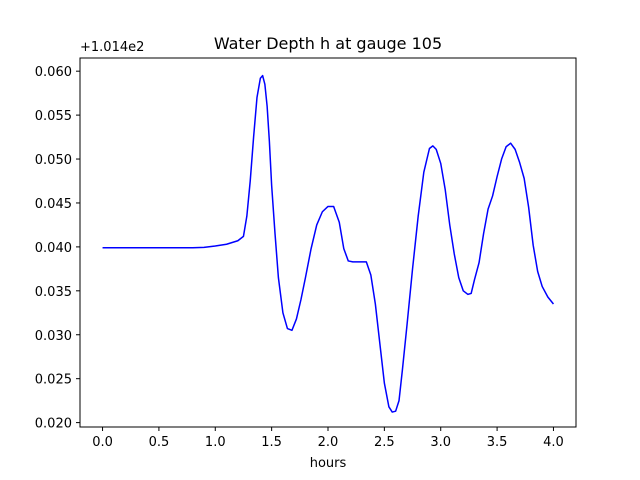 The width and height of the screenshot is (640, 480). Describe the element at coordinates (328, 43) in the screenshot. I see `chart-title: Water Depth h at gauge 105` at that location.